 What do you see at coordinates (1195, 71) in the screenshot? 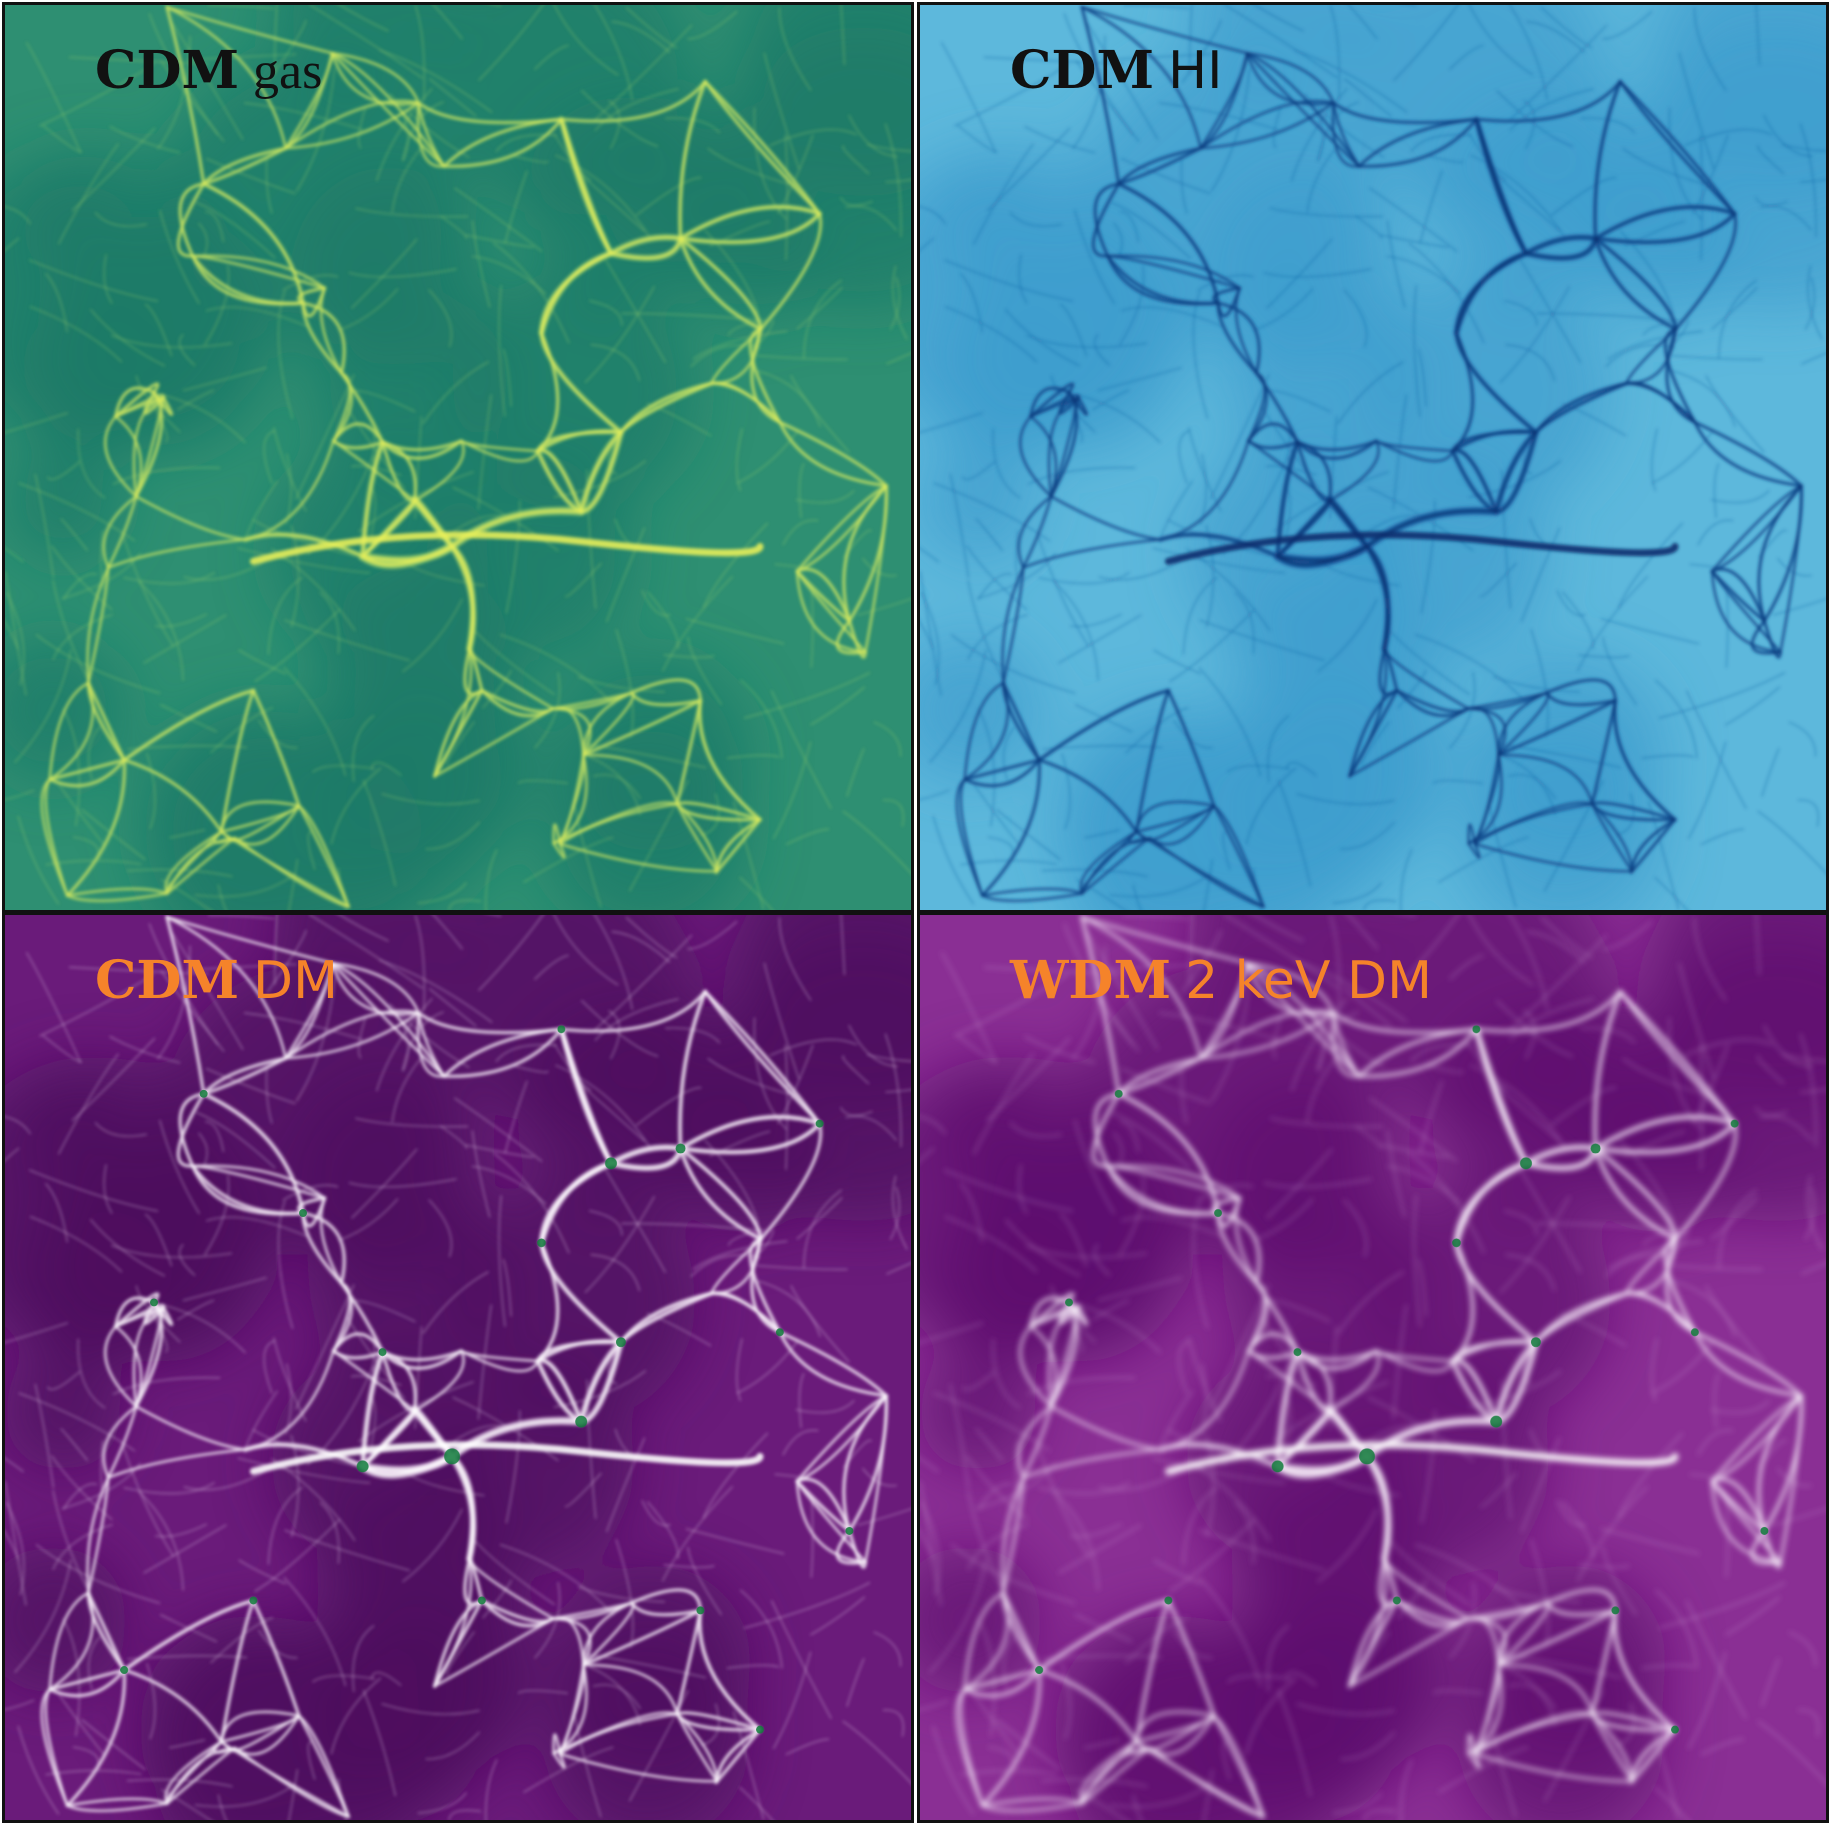
I see `label-field: HI` at bounding box center [1195, 71].